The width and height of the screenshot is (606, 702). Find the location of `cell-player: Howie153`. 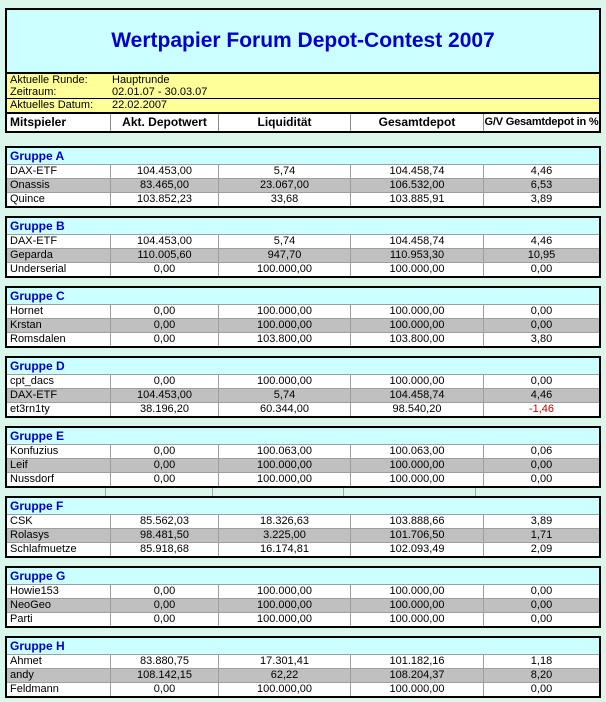

cell-player: Howie153 is located at coordinates (34, 591).